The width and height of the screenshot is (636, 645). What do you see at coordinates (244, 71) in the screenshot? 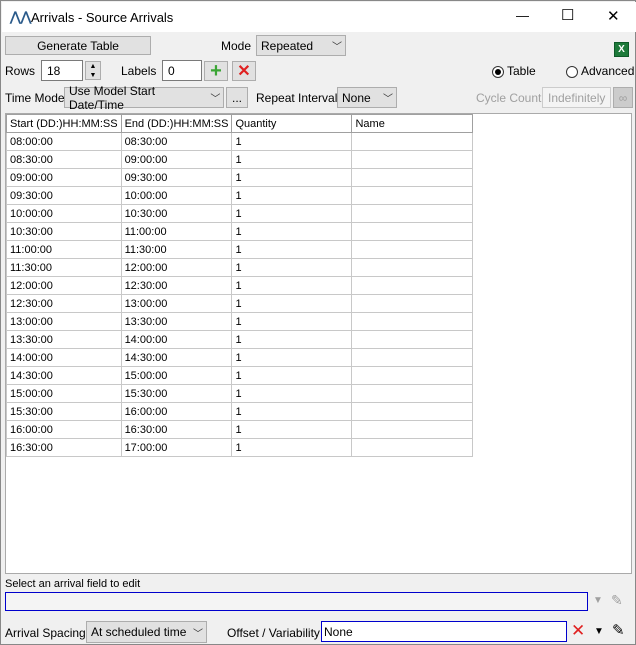
I see `remove-label-button: ✕` at bounding box center [244, 71].